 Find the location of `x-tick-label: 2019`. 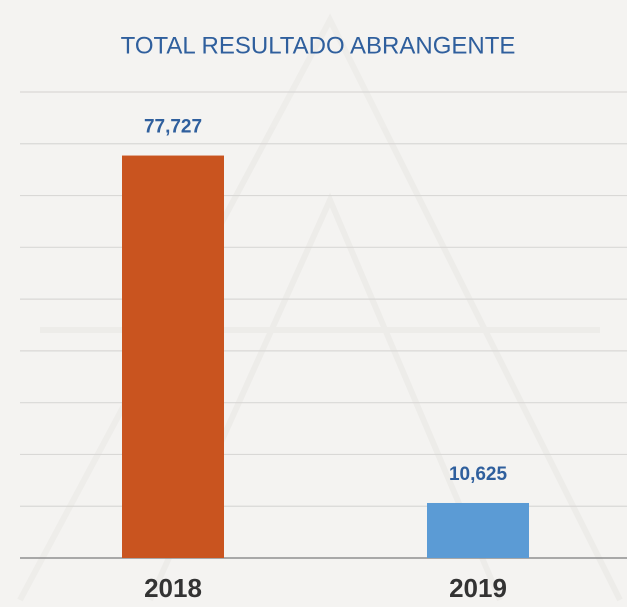

x-tick-label: 2019 is located at coordinates (478, 588).